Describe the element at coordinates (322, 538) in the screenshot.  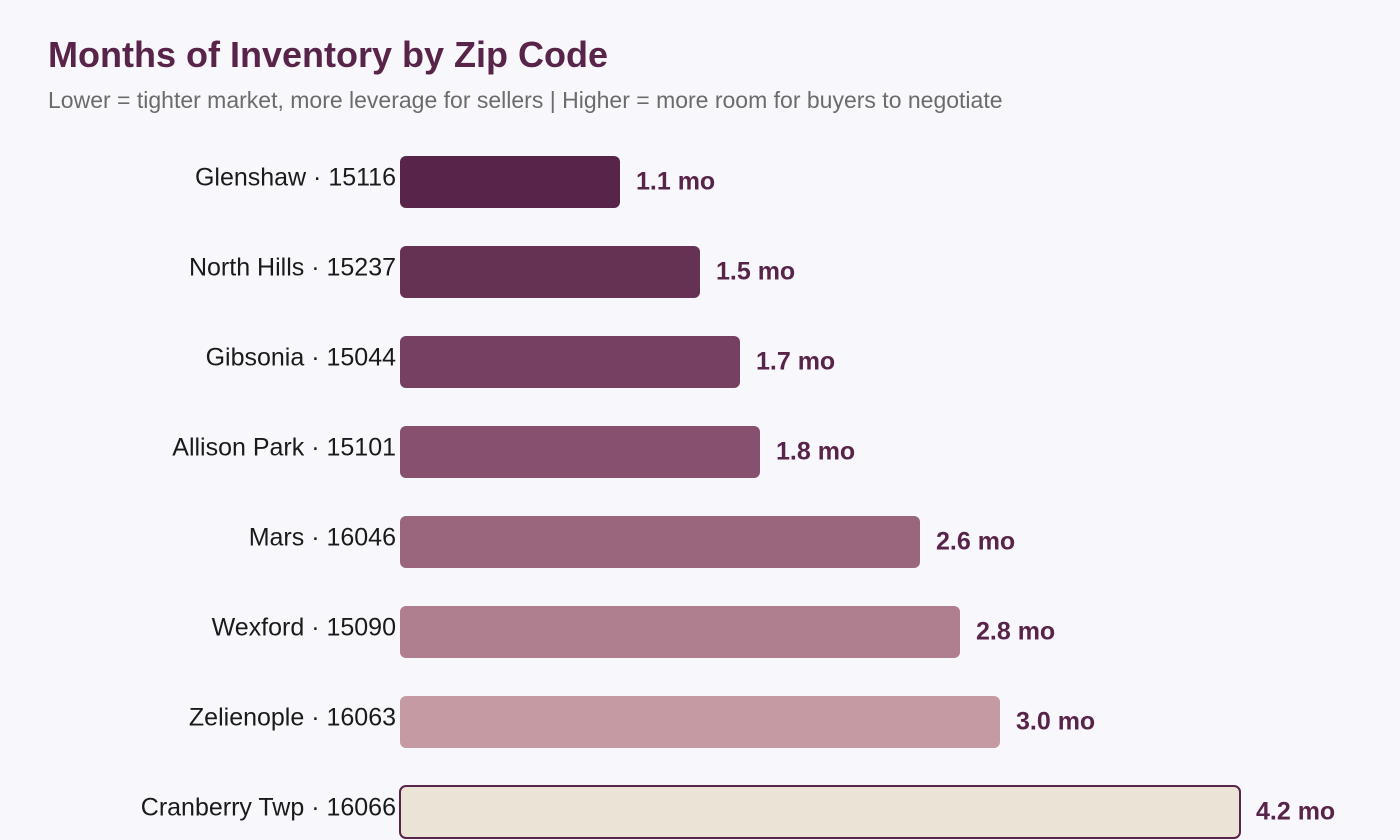
I see `category-label: Mars · 16046` at that location.